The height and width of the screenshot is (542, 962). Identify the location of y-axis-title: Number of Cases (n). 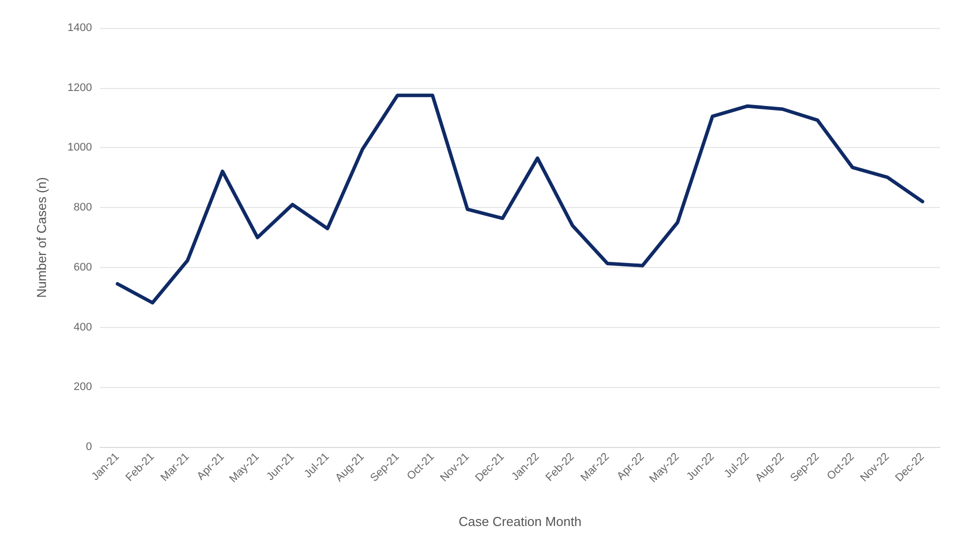
(41, 237).